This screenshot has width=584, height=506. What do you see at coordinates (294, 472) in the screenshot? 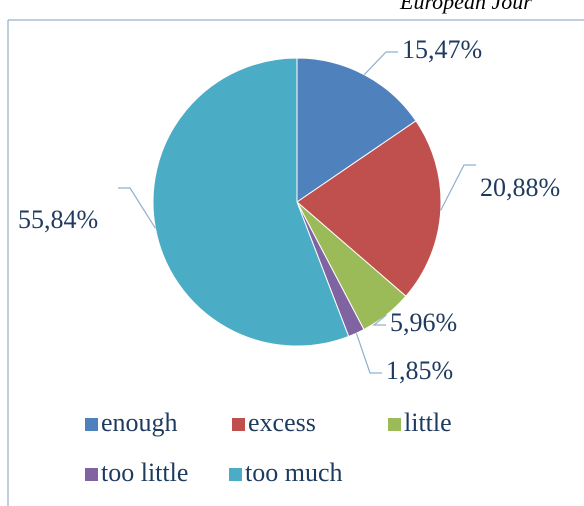
I see `legend-label: too much` at bounding box center [294, 472].